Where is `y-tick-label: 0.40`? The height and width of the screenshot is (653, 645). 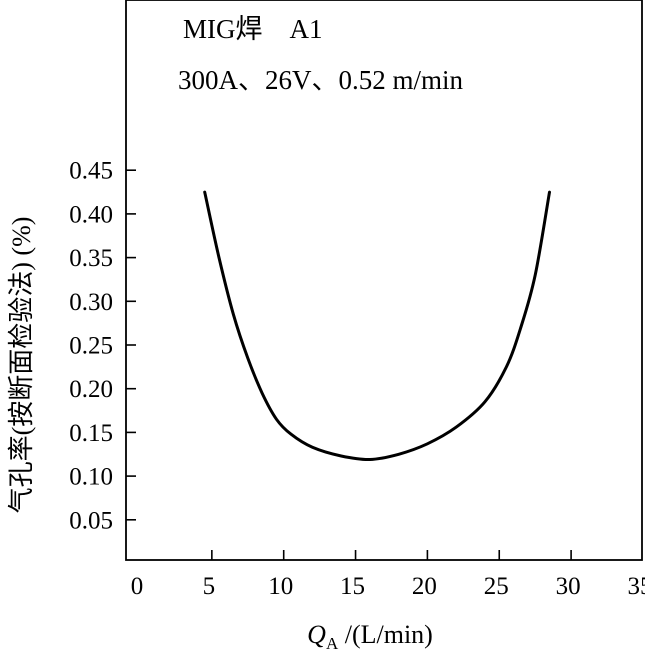
y-tick-label: 0.40 is located at coordinates (91, 214).